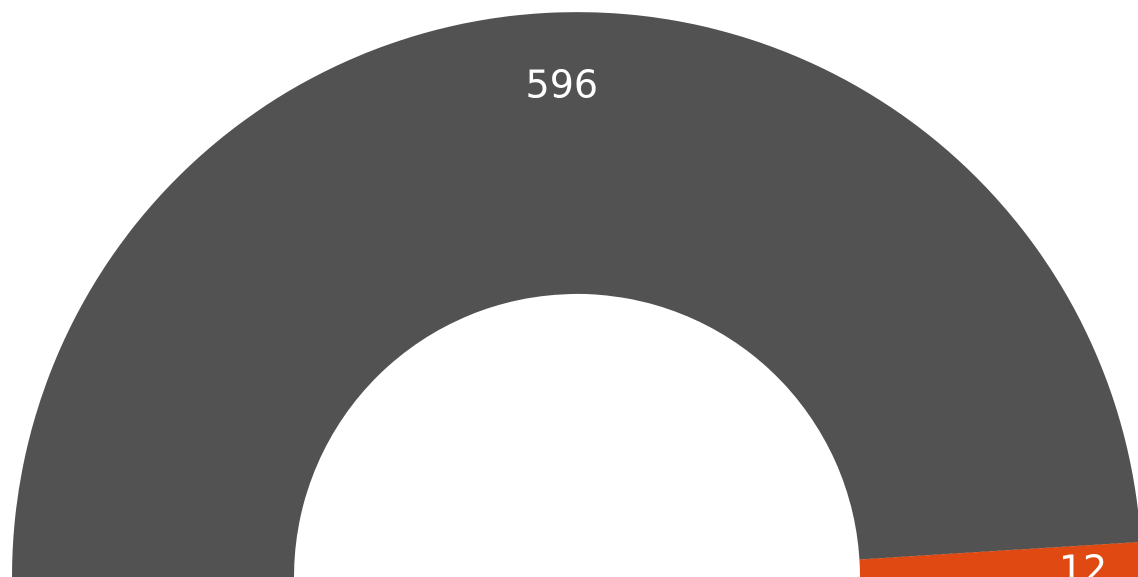 The width and height of the screenshot is (1138, 577). Describe the element at coordinates (562, 85) in the screenshot. I see `data-label-596: 596` at that location.